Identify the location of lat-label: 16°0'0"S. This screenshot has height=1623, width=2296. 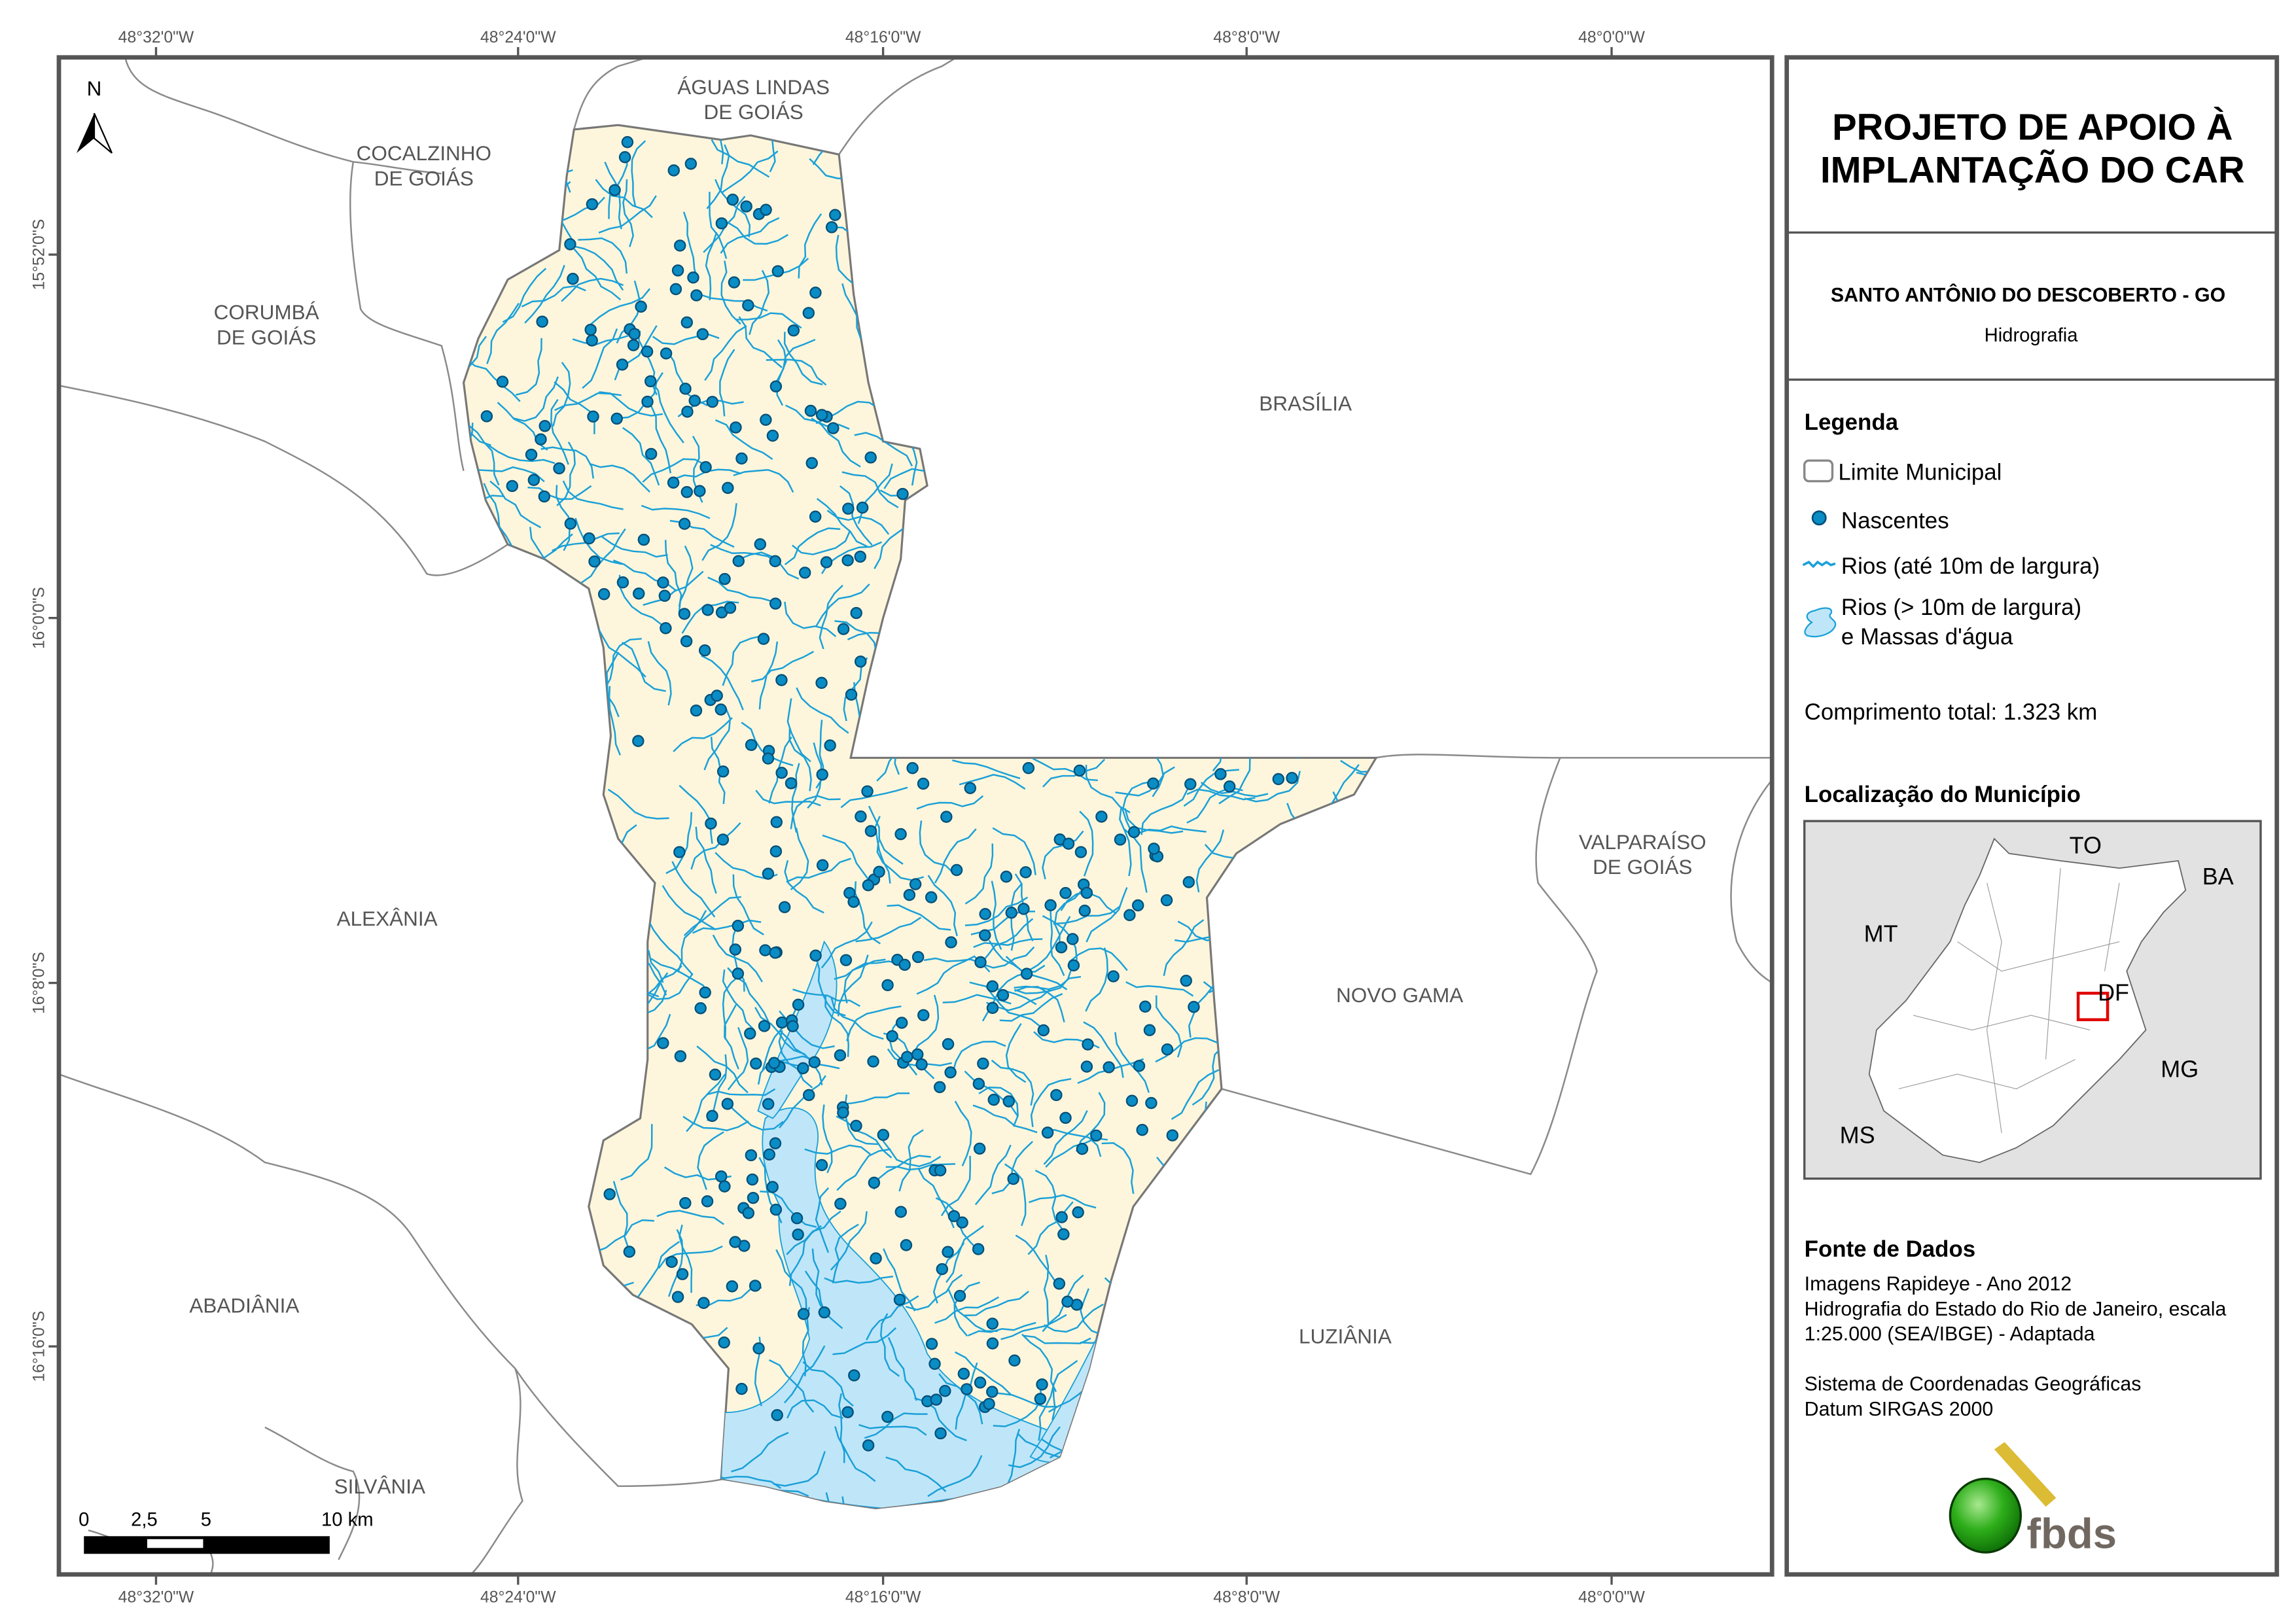
(39, 618).